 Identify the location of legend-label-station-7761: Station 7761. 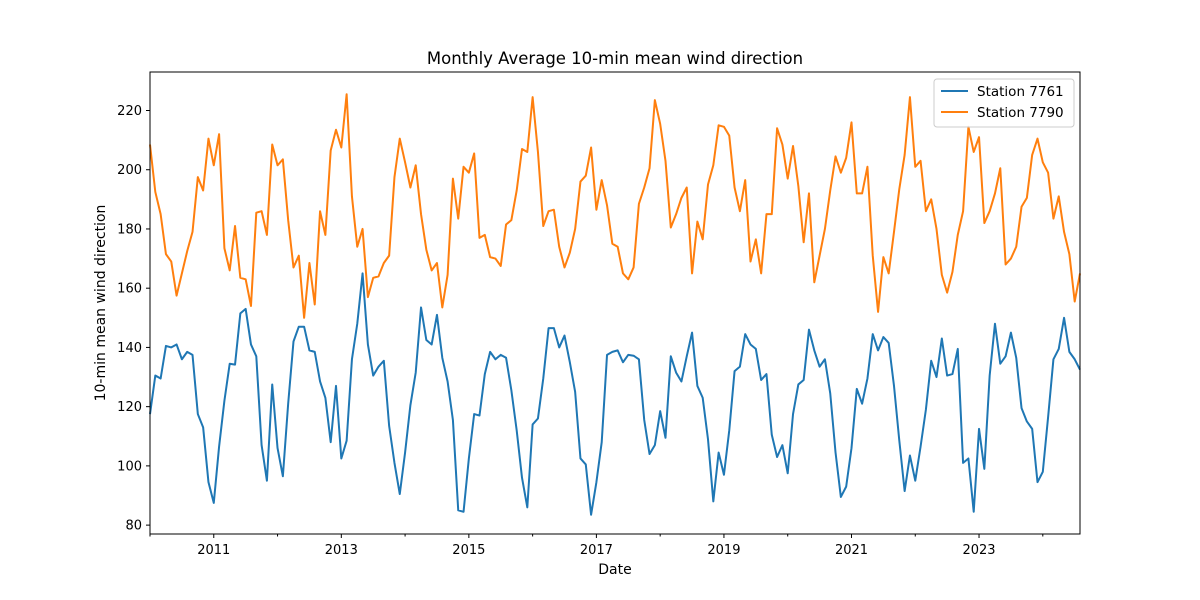
(1020, 92).